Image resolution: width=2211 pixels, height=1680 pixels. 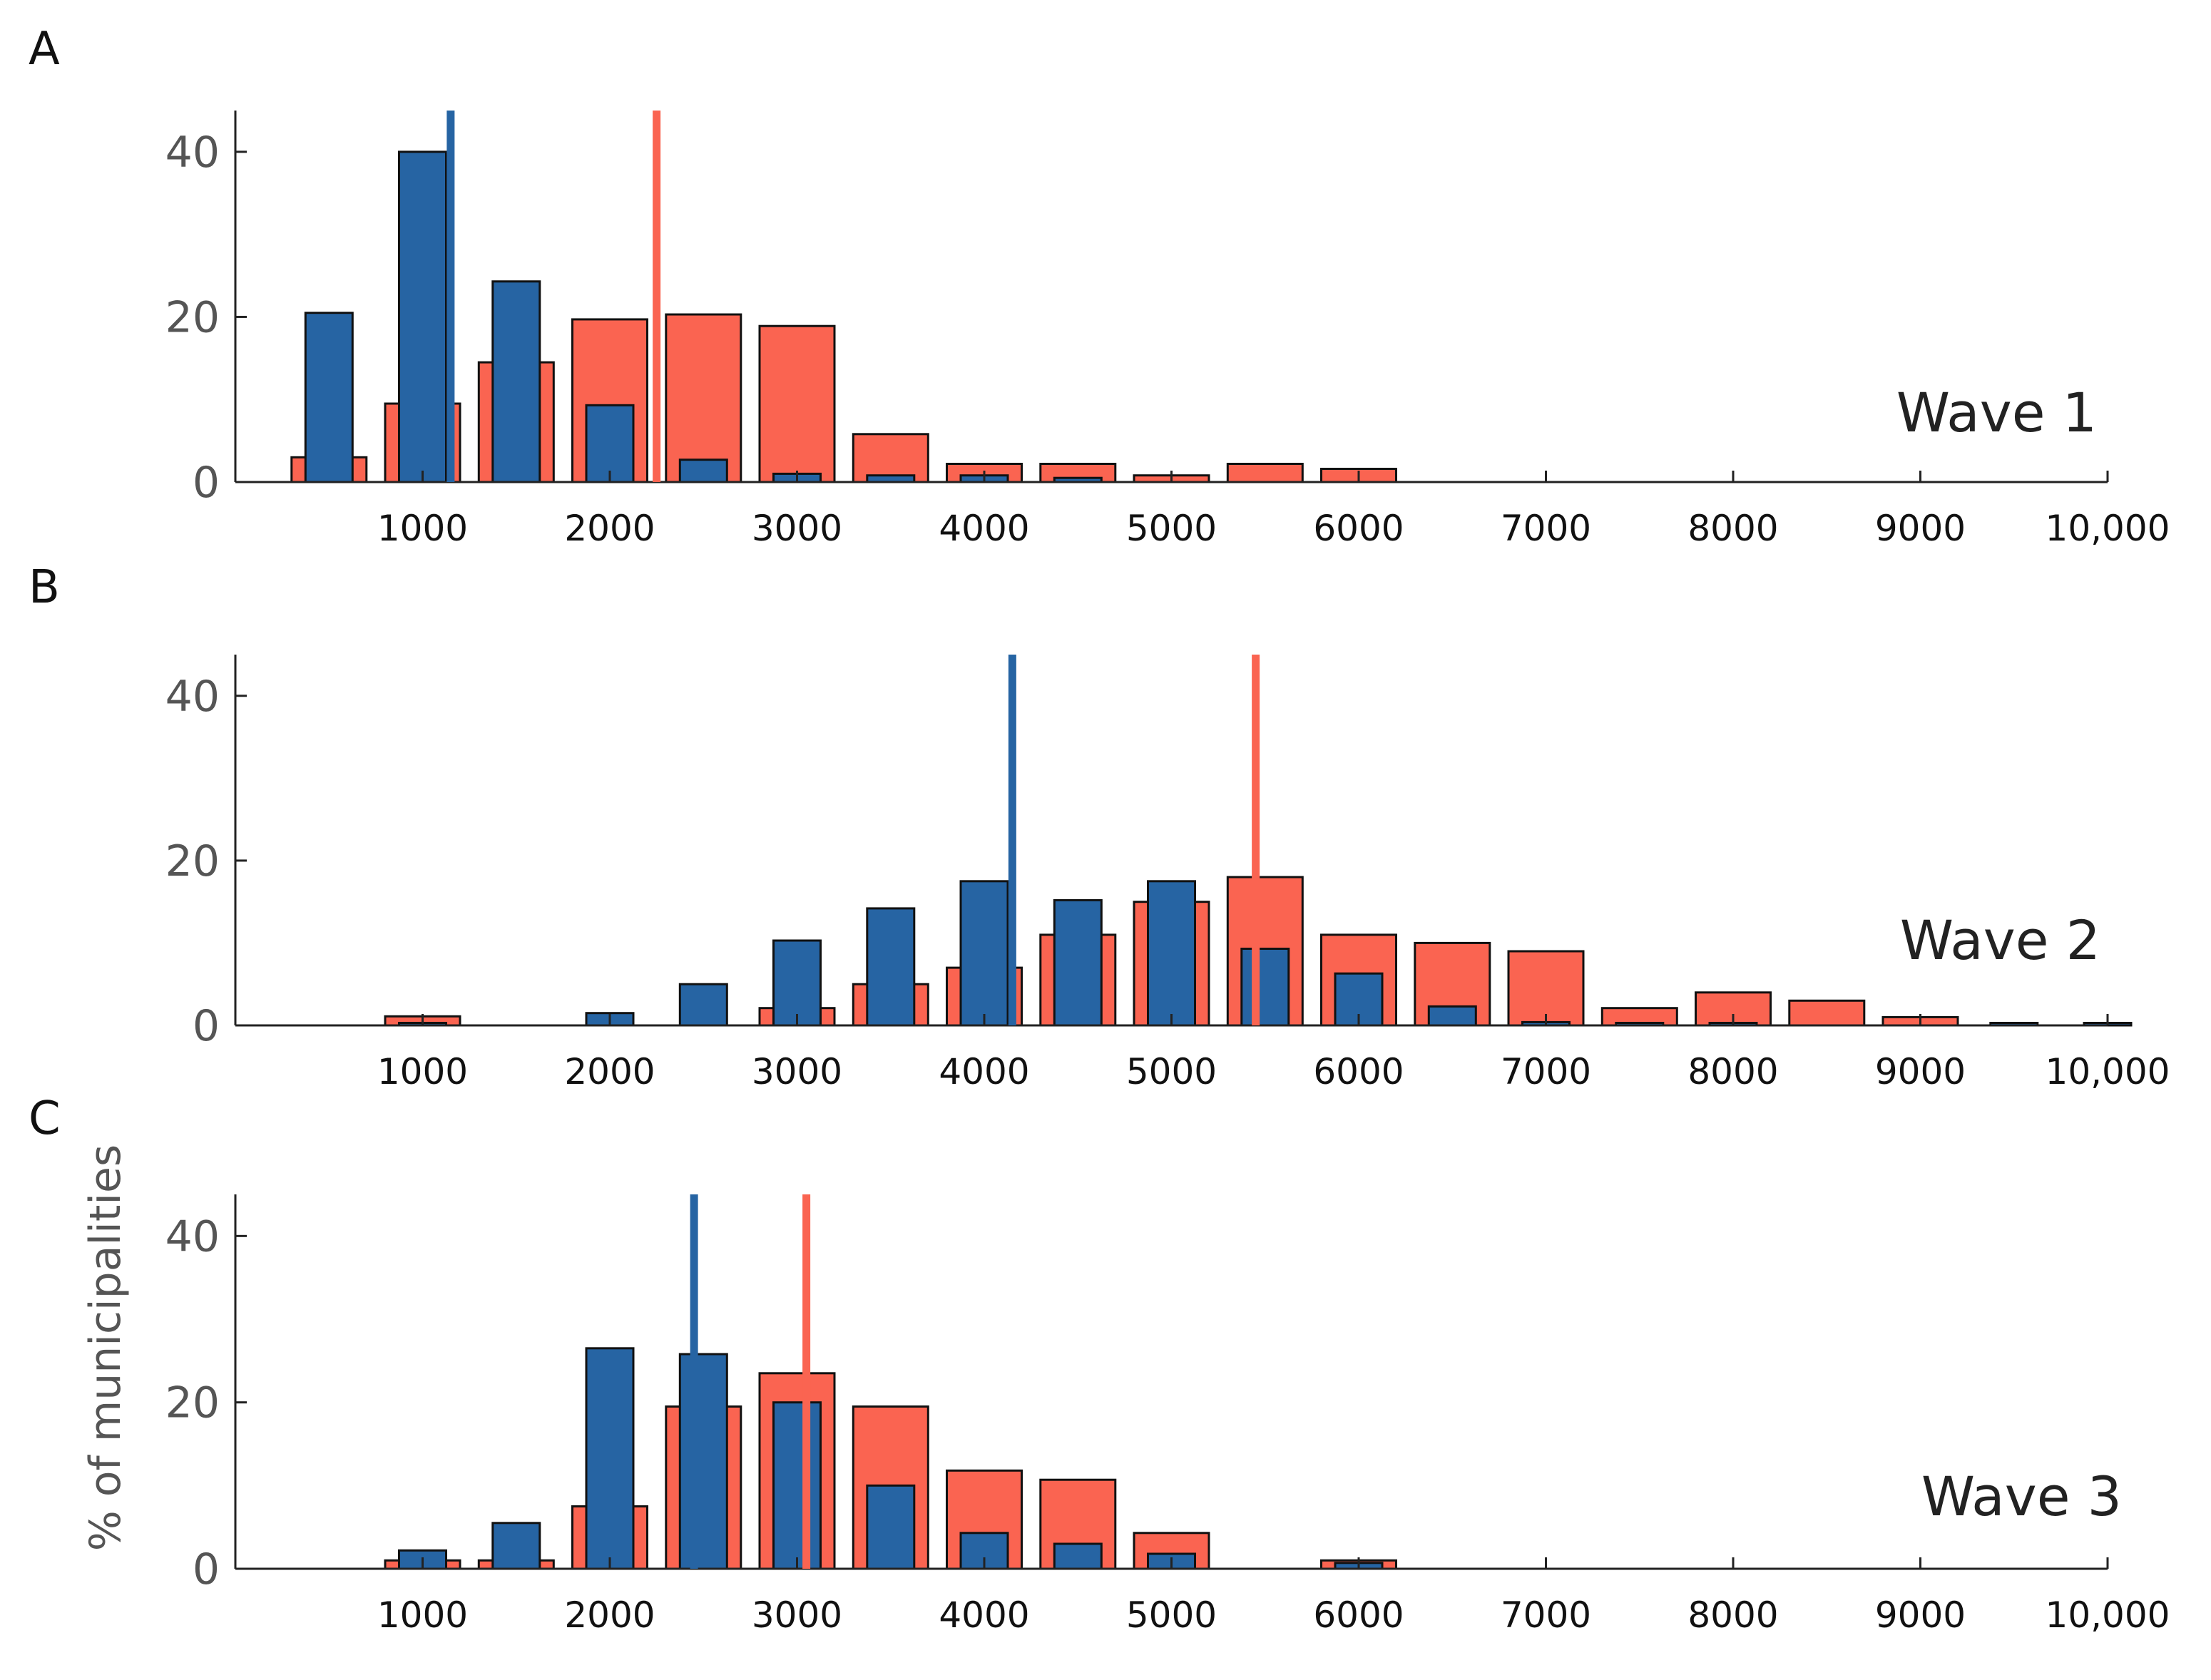 I want to click on panel-label: A, so click(x=45, y=49).